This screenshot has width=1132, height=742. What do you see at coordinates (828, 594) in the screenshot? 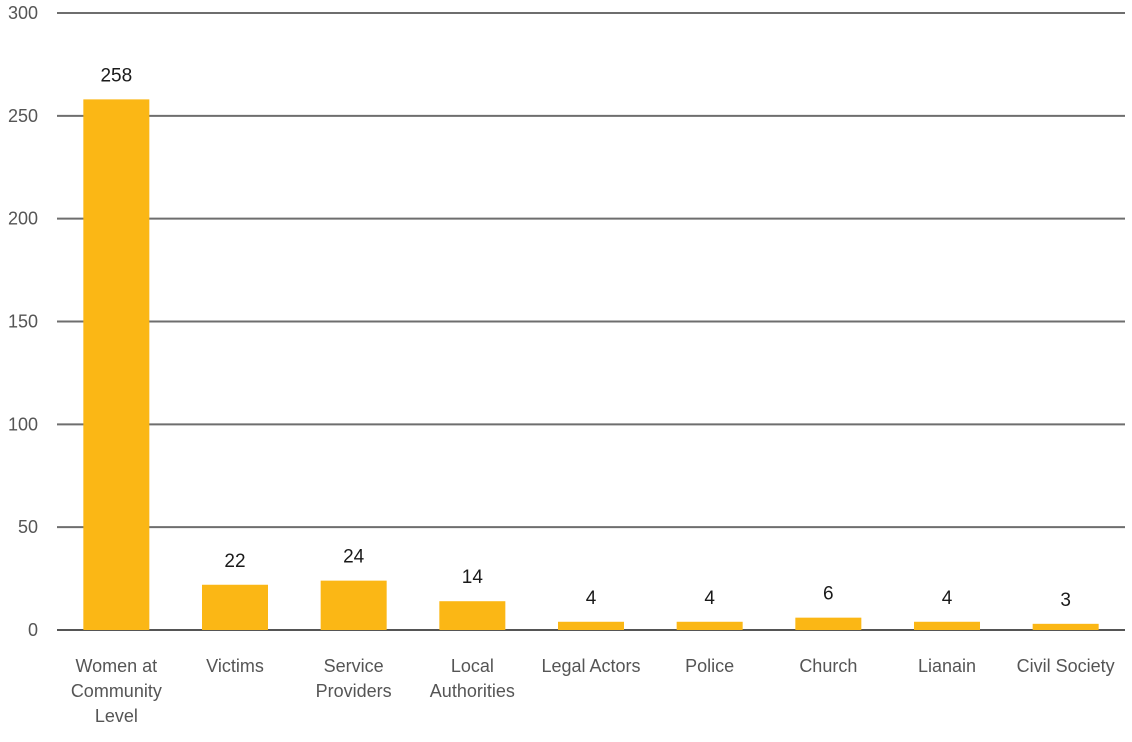
I see `data-label: 6` at bounding box center [828, 594].